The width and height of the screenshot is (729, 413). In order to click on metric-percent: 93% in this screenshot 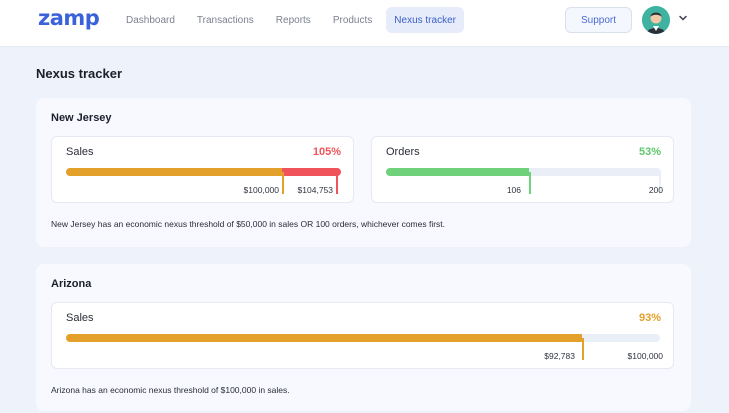, I will do `click(649, 318)`.